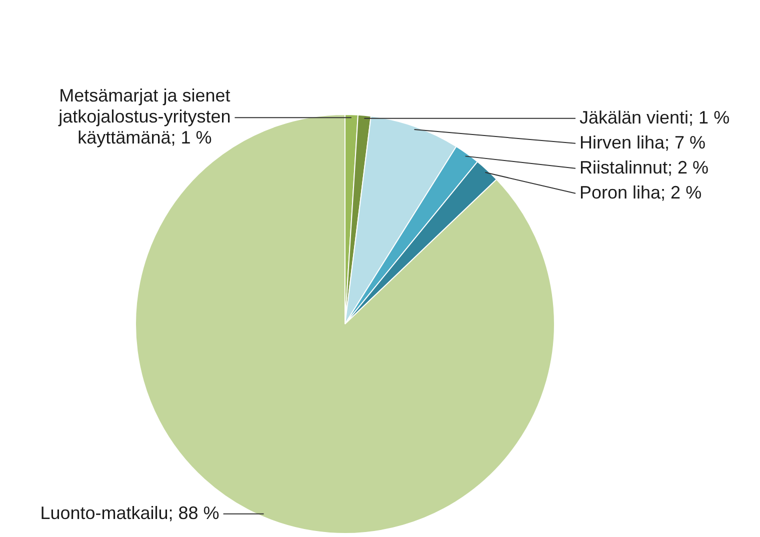 The width and height of the screenshot is (760, 537). I want to click on slice-label: Poron liha; 2 %, so click(640, 192).